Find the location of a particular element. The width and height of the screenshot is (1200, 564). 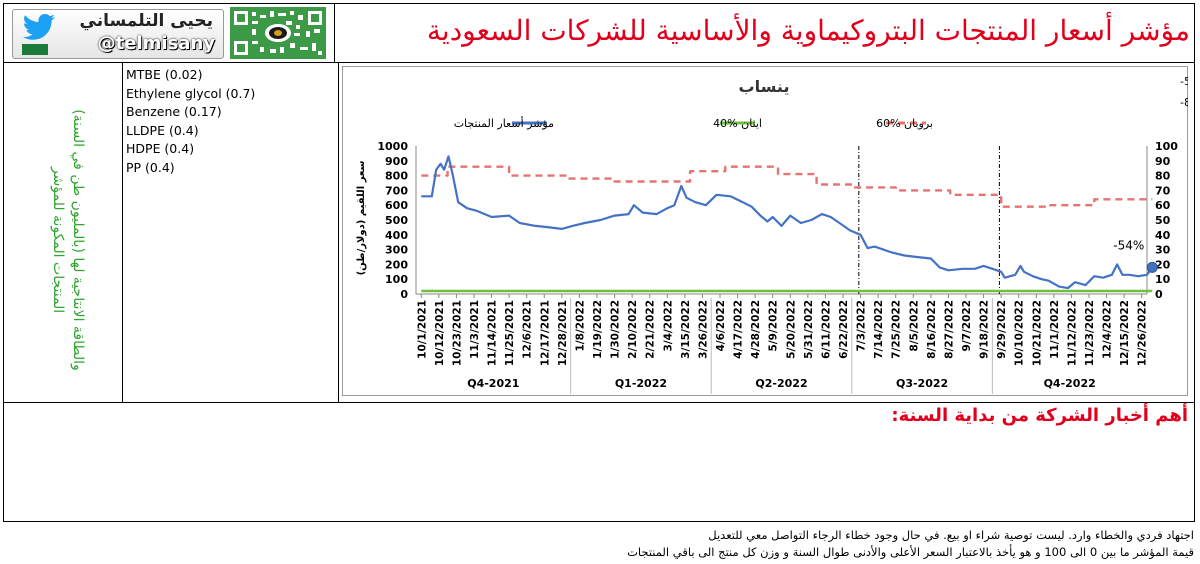

series-propane-line is located at coordinates (787, 186).